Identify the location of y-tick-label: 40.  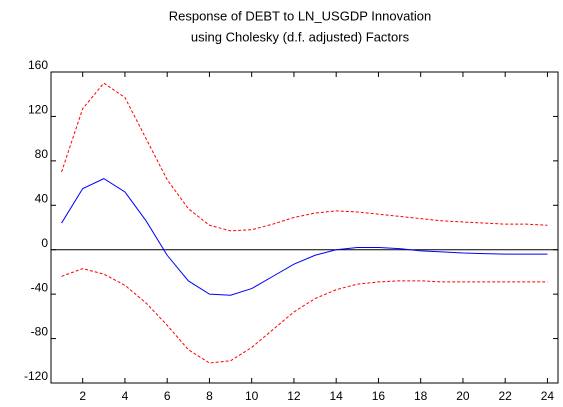
(42, 198).